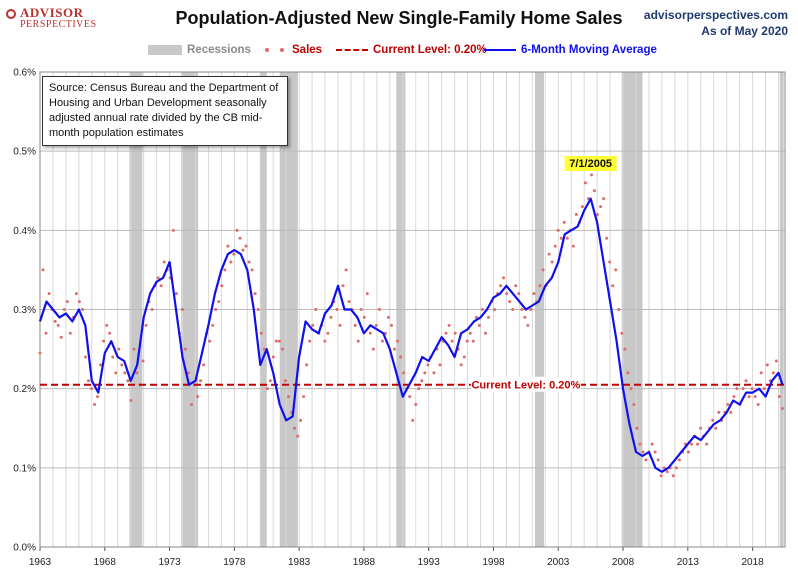 The height and width of the screenshot is (580, 798). Describe the element at coordinates (58, 24) in the screenshot. I see `logo-line2: PERSPECTIVES` at that location.